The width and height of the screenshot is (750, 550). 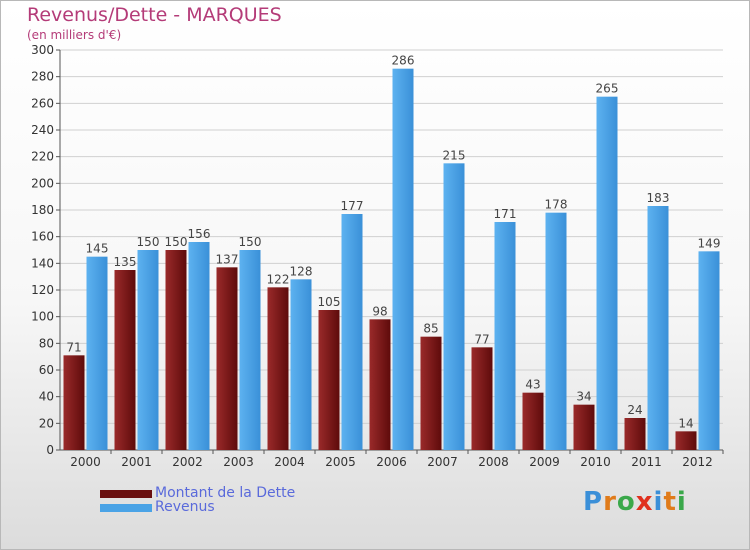 I want to click on data-label-debt: 43, so click(x=532, y=385).